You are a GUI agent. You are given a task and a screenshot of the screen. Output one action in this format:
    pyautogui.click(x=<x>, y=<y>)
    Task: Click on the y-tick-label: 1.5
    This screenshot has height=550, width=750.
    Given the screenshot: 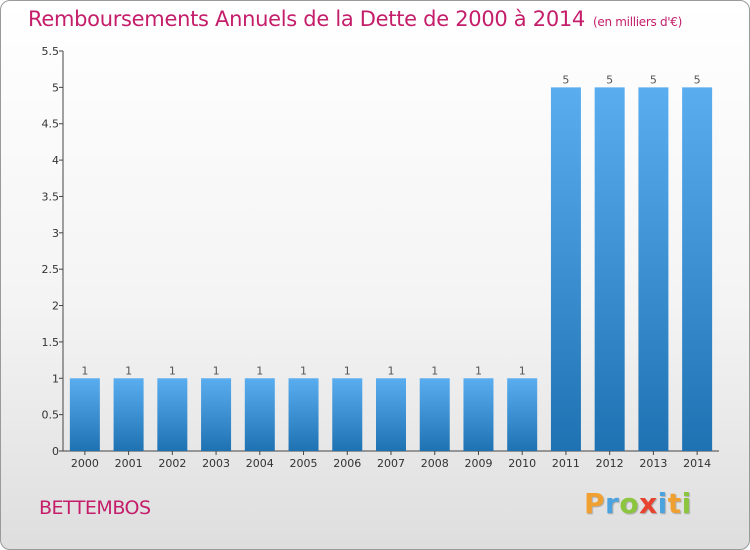 What is the action you would take?
    pyautogui.click(x=51, y=342)
    